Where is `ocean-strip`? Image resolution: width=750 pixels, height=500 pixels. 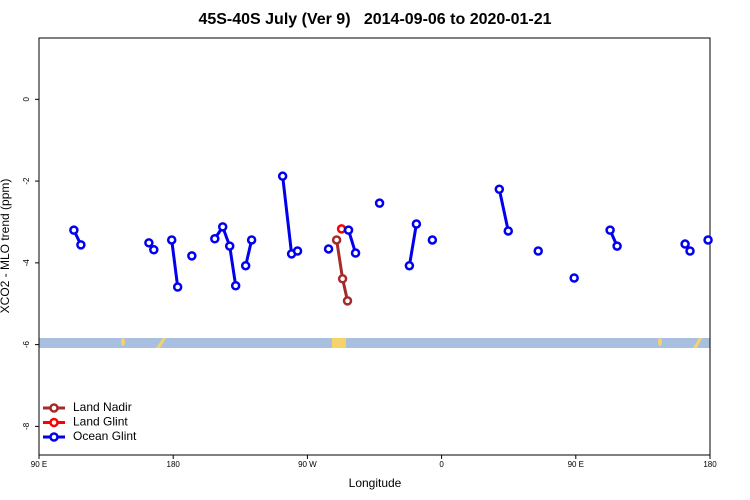 ocean-strip is located at coordinates (374, 343).